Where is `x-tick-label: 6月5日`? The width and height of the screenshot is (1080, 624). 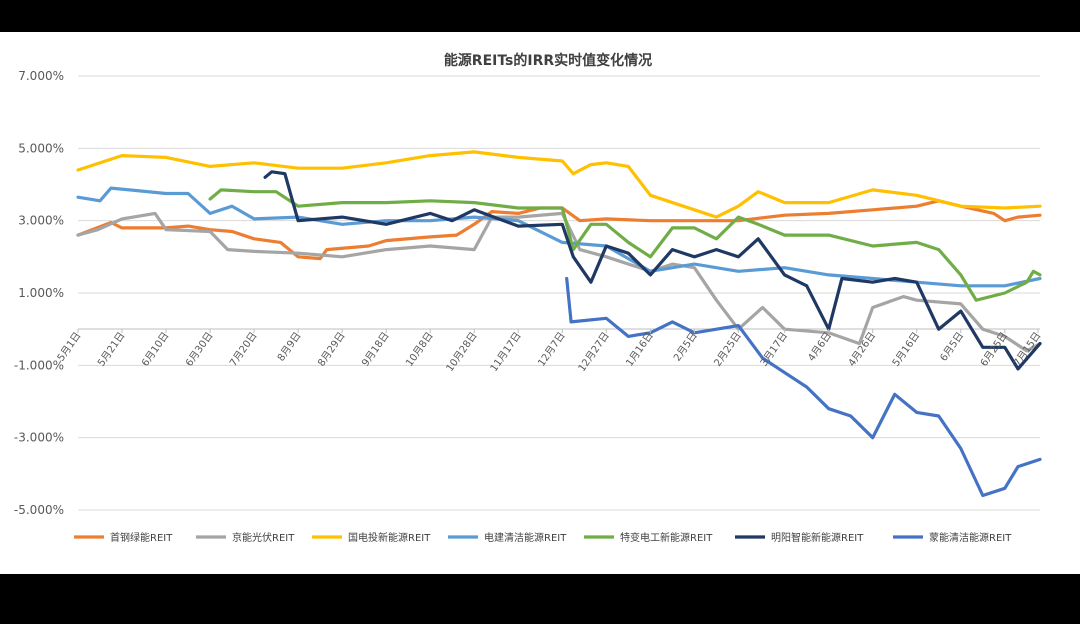 x-tick-label: 6月5日 is located at coordinates (952, 347).